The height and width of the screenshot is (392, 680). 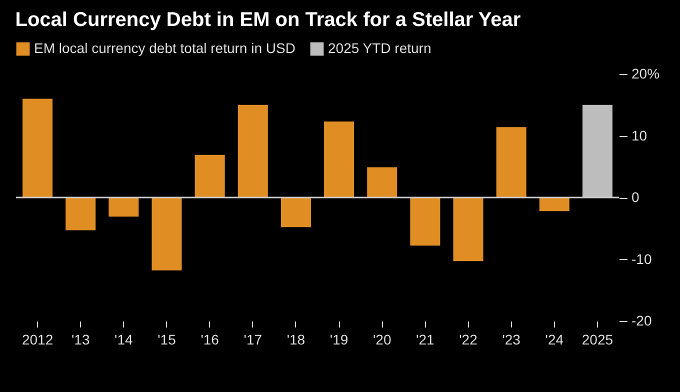 What do you see at coordinates (210, 340) in the screenshot?
I see `x-tick-label: '16` at bounding box center [210, 340].